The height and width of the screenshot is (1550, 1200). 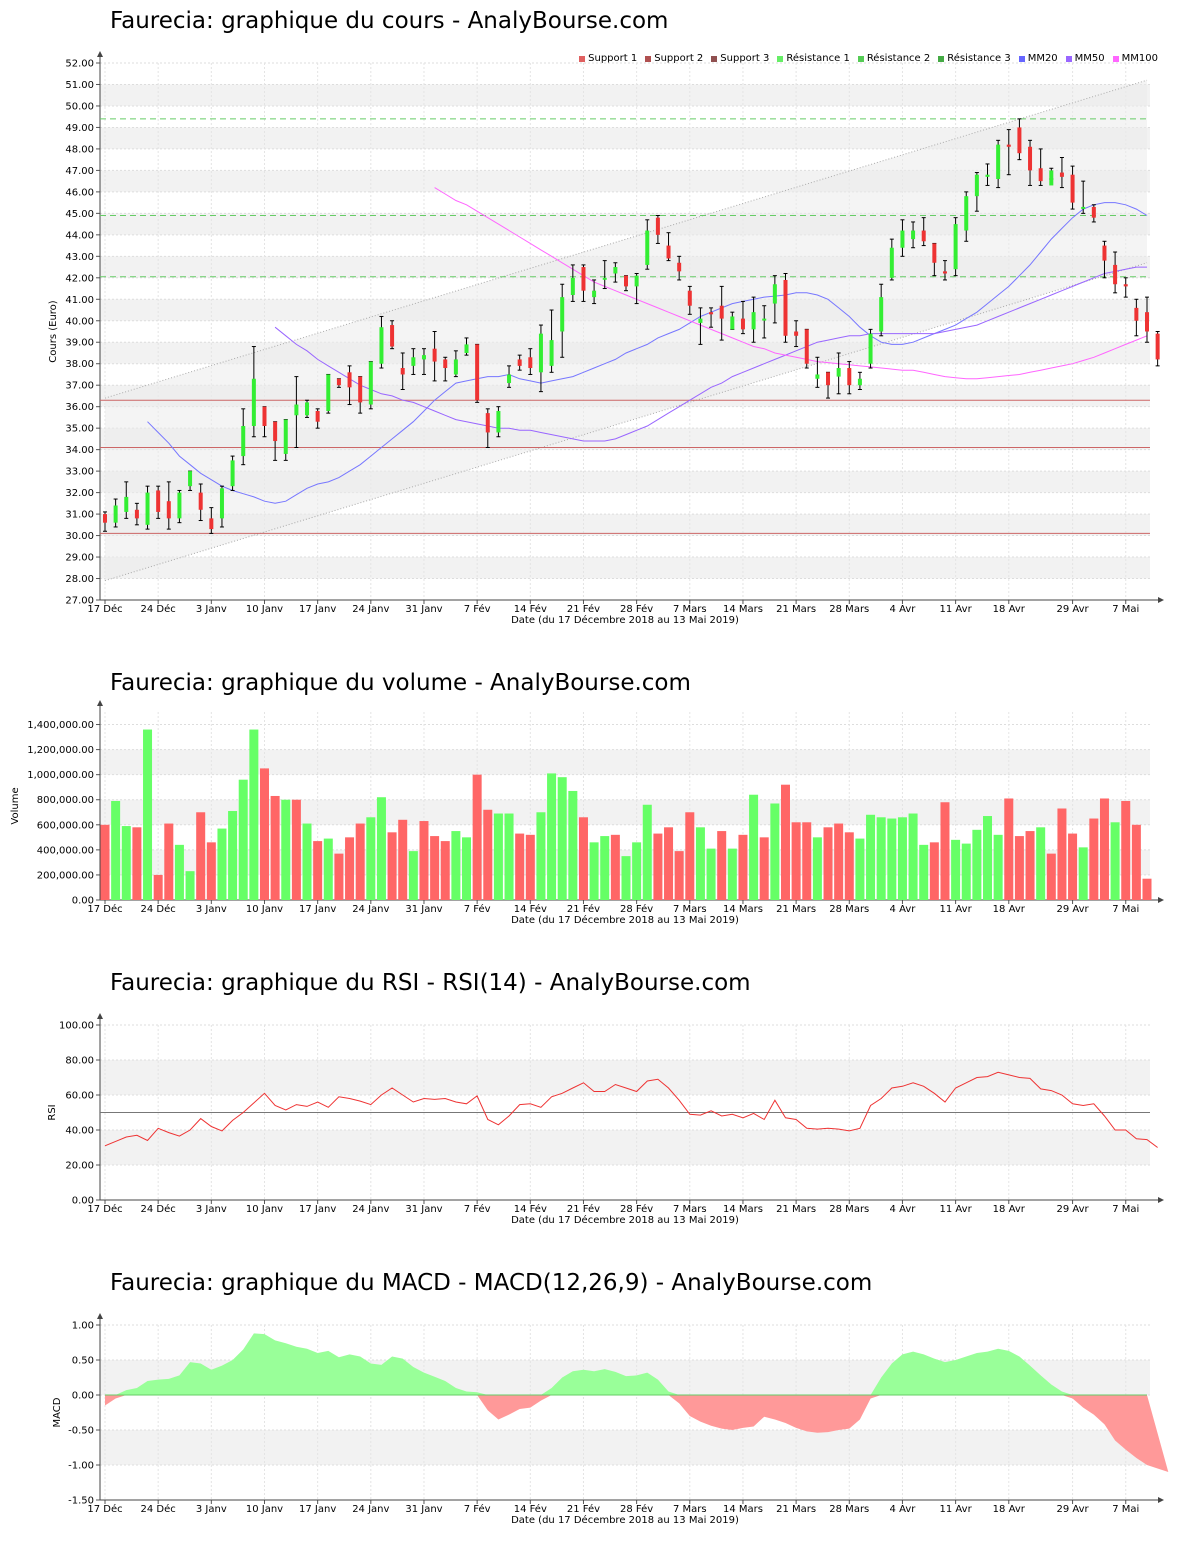 I want to click on x-tick-label: 14 Fév, so click(x=530, y=909).